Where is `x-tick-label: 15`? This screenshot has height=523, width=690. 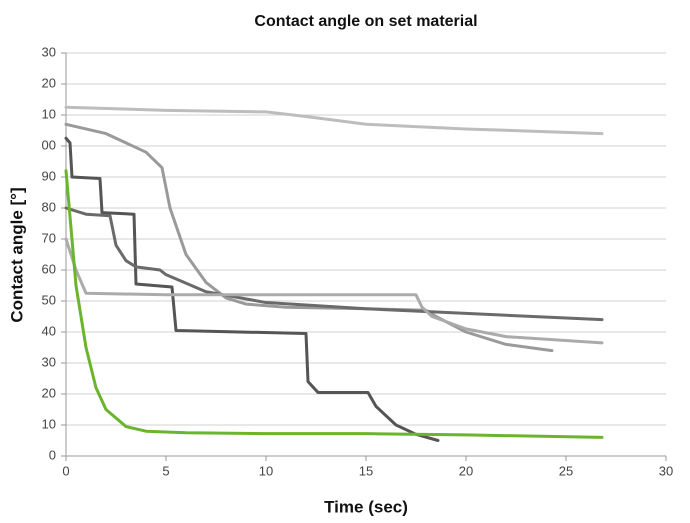
x-tick-label: 15 is located at coordinates (366, 470).